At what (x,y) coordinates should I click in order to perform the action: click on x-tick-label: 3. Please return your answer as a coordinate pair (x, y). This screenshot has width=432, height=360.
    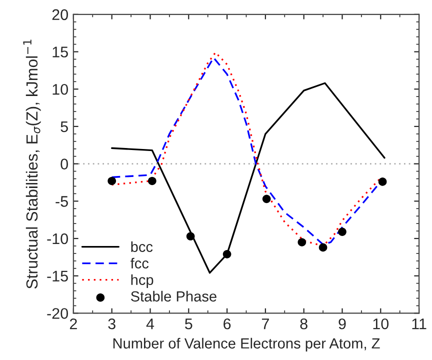
    Looking at the image, I should click on (112, 324).